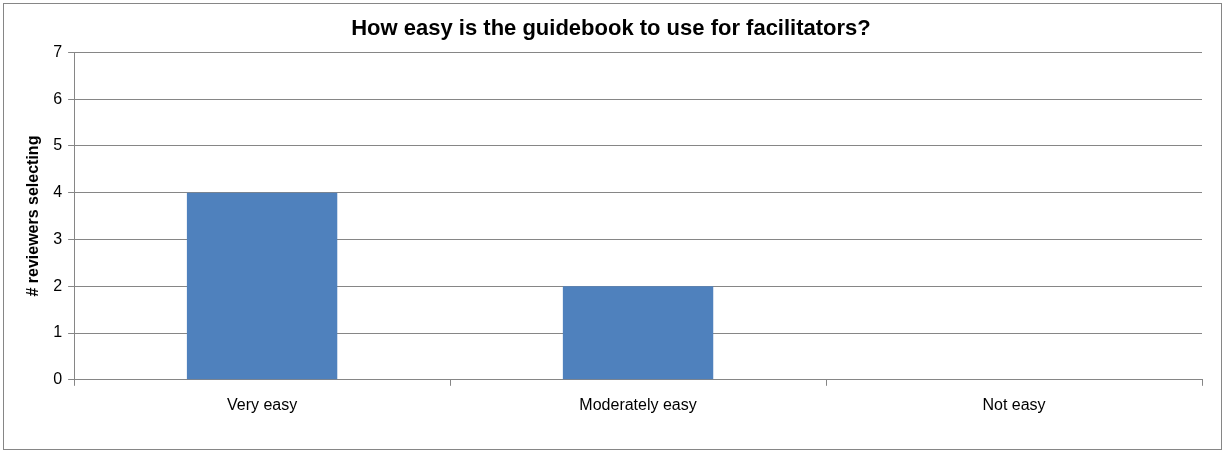  I want to click on y-tick-label: 4, so click(58, 192).